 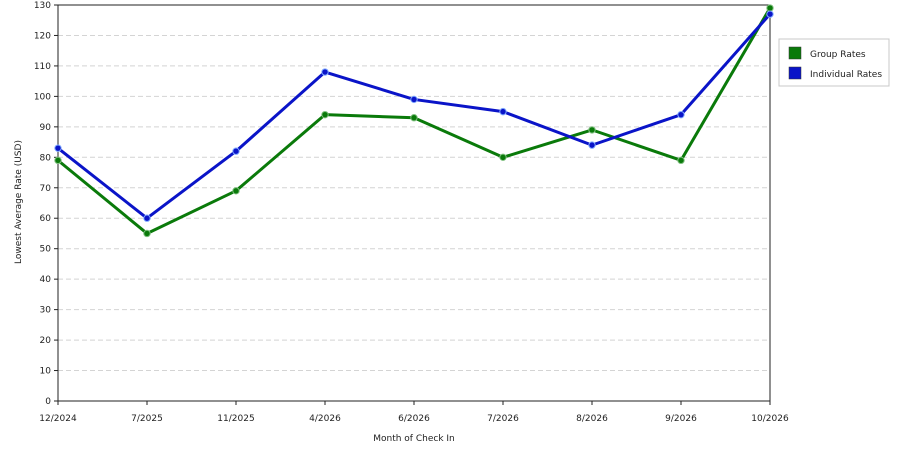 What do you see at coordinates (19, 202) in the screenshot?
I see `y-axis-title: Lowest Average Rate (USD)` at bounding box center [19, 202].